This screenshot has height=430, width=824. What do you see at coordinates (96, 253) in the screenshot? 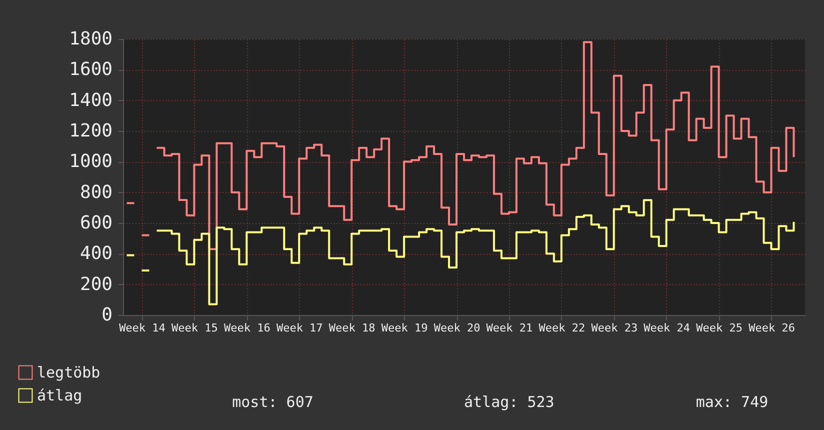
I see `y-tick-label: 400` at bounding box center [96, 253].